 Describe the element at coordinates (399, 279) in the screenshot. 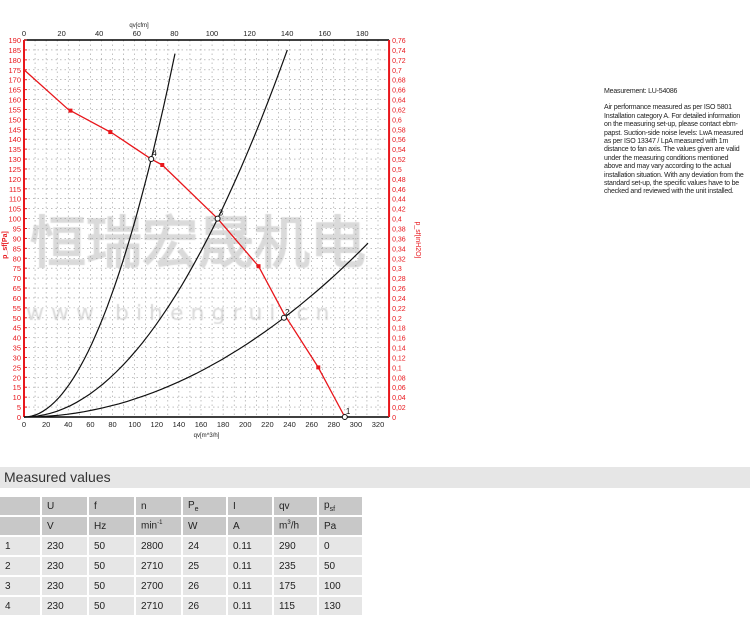

I see `right-tick-label: 0,28` at that location.